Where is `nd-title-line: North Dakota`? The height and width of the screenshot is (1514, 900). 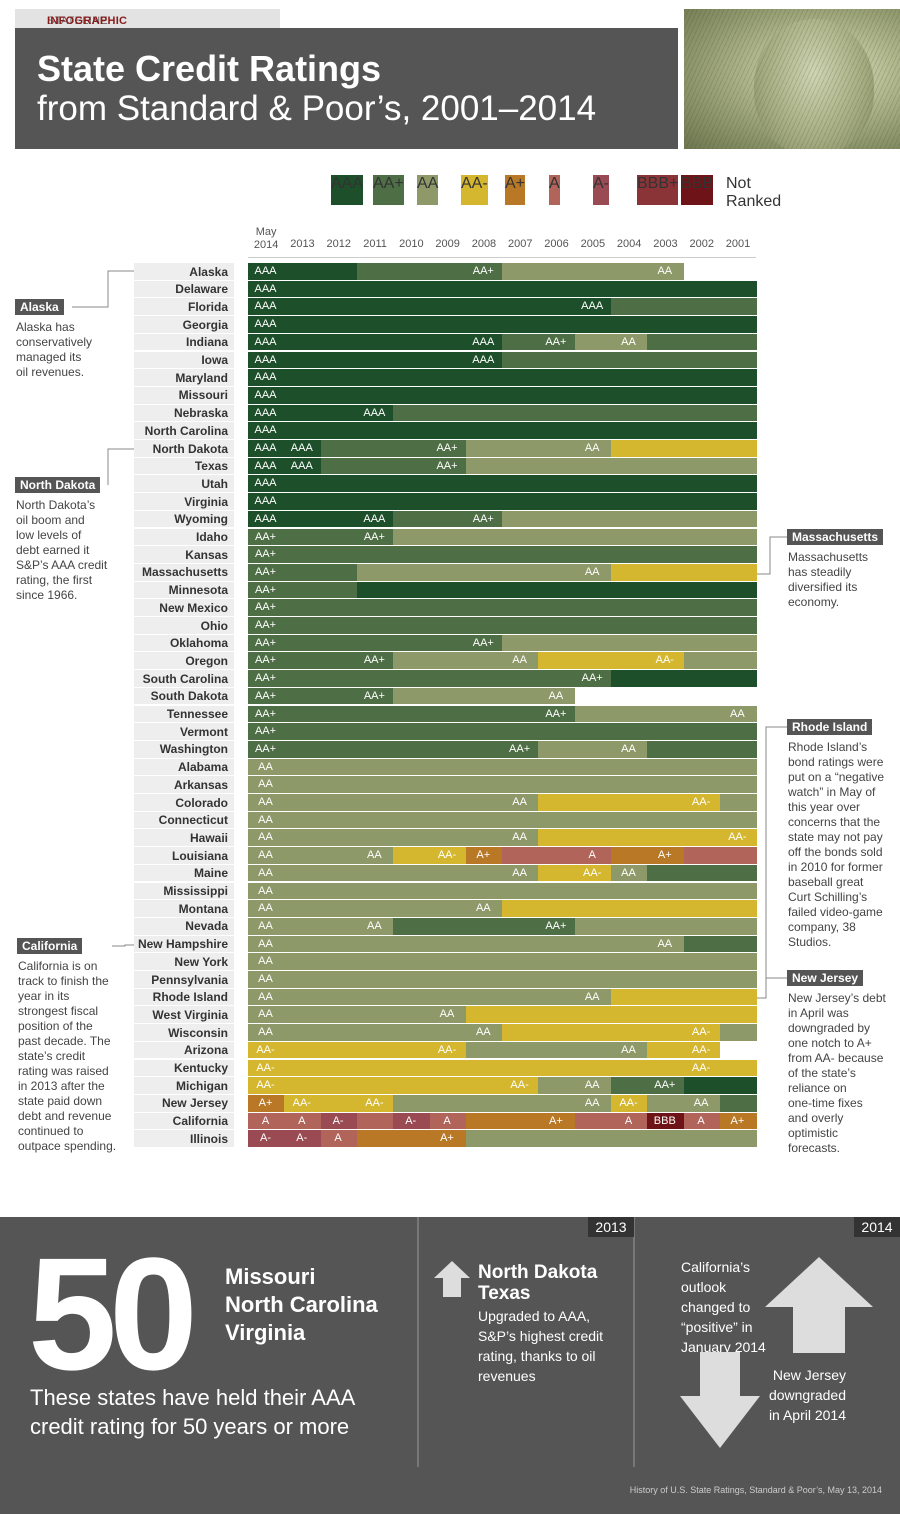
nd-title-line: North Dakota is located at coordinates (538, 1272).